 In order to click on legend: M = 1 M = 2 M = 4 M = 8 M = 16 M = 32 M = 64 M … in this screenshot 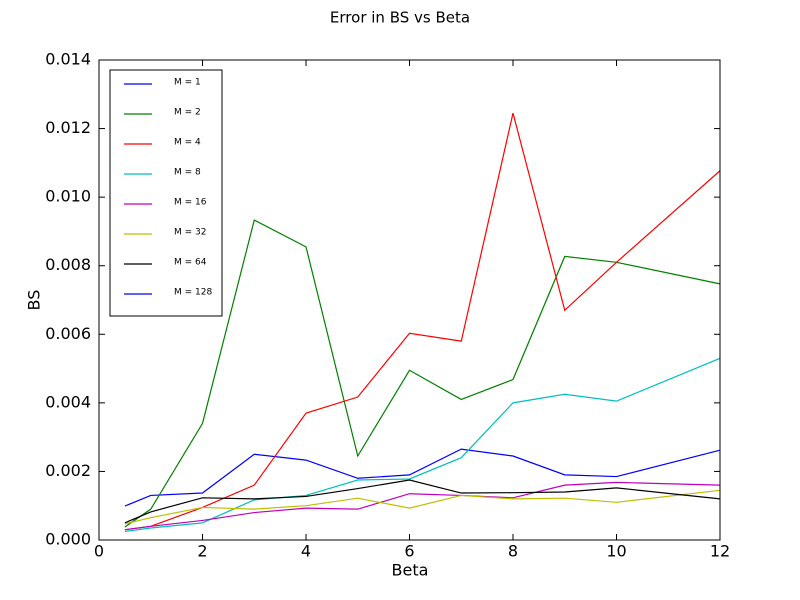, I will do `click(166, 193)`.